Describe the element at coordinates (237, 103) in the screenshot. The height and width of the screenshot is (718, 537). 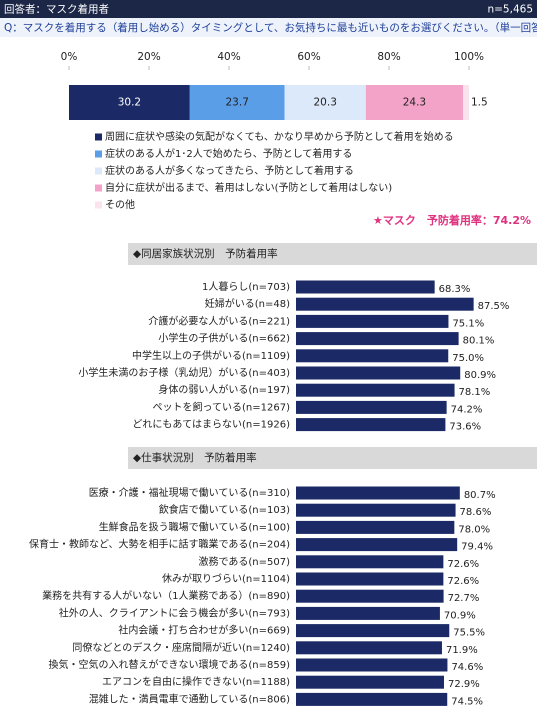
I see `segment-label: 23.7` at that location.